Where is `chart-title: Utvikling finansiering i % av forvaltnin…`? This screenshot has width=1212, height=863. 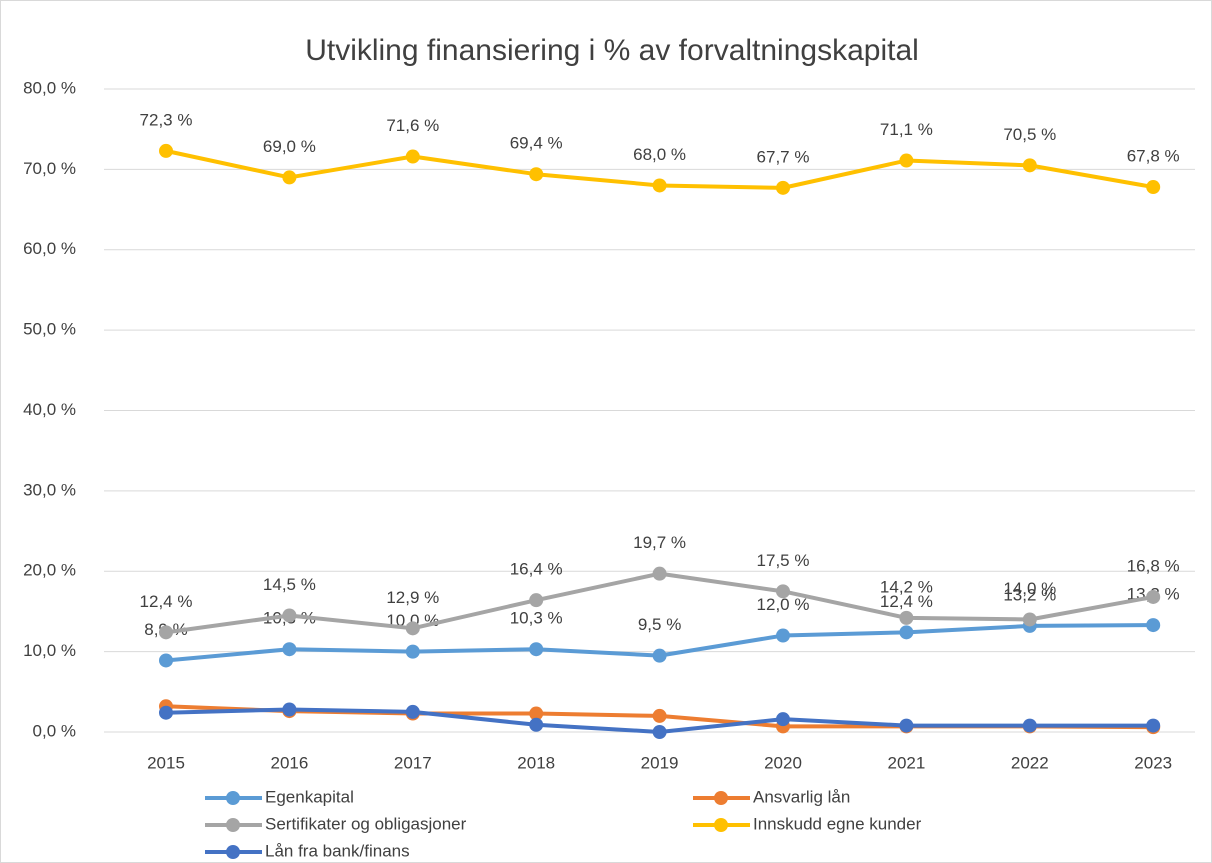
chart-title: Utvikling finansiering i % av forvaltnin… is located at coordinates (612, 50).